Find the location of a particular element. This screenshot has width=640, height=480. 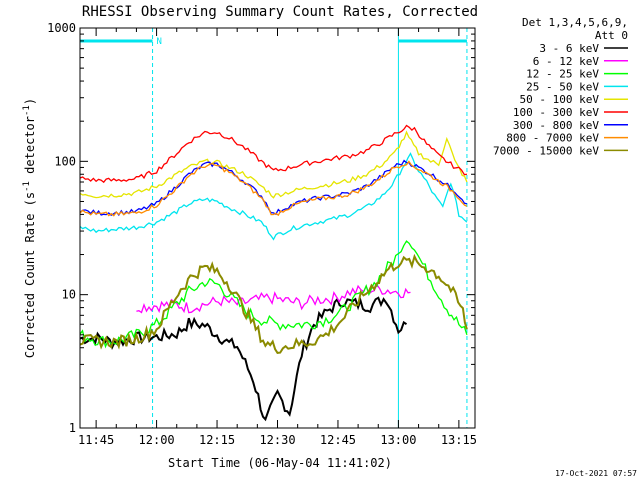

y-label-prefix: Corrected Count Rate (s is located at coordinates (30, 275).